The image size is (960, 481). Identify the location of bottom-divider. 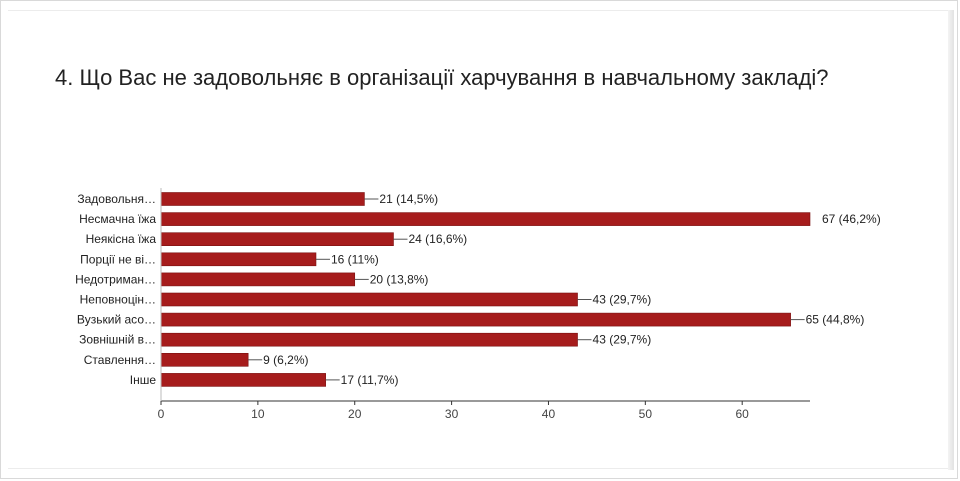
(478, 468).